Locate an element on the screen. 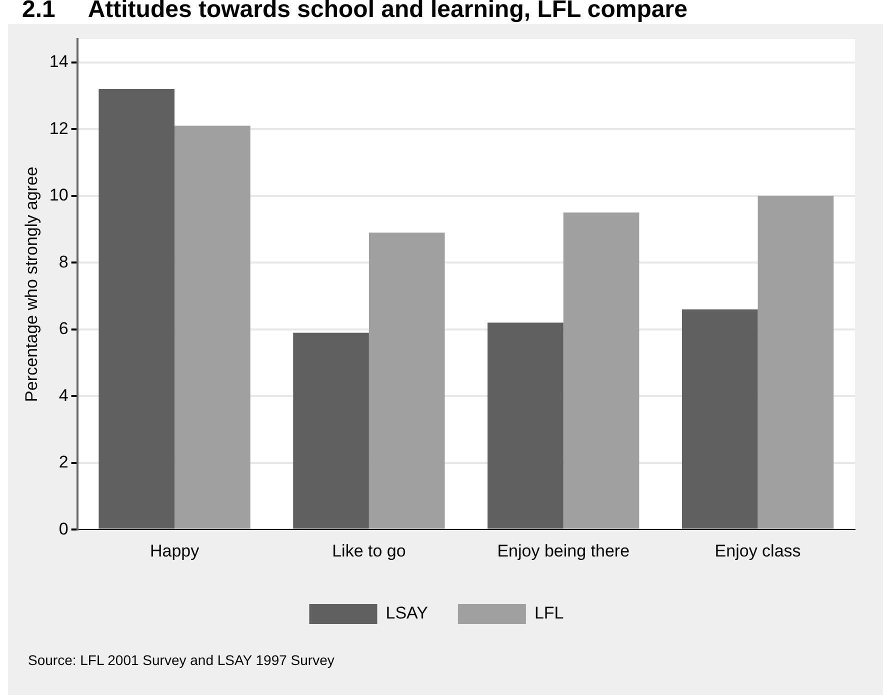  y-tick-label: 2 is located at coordinates (63, 462).